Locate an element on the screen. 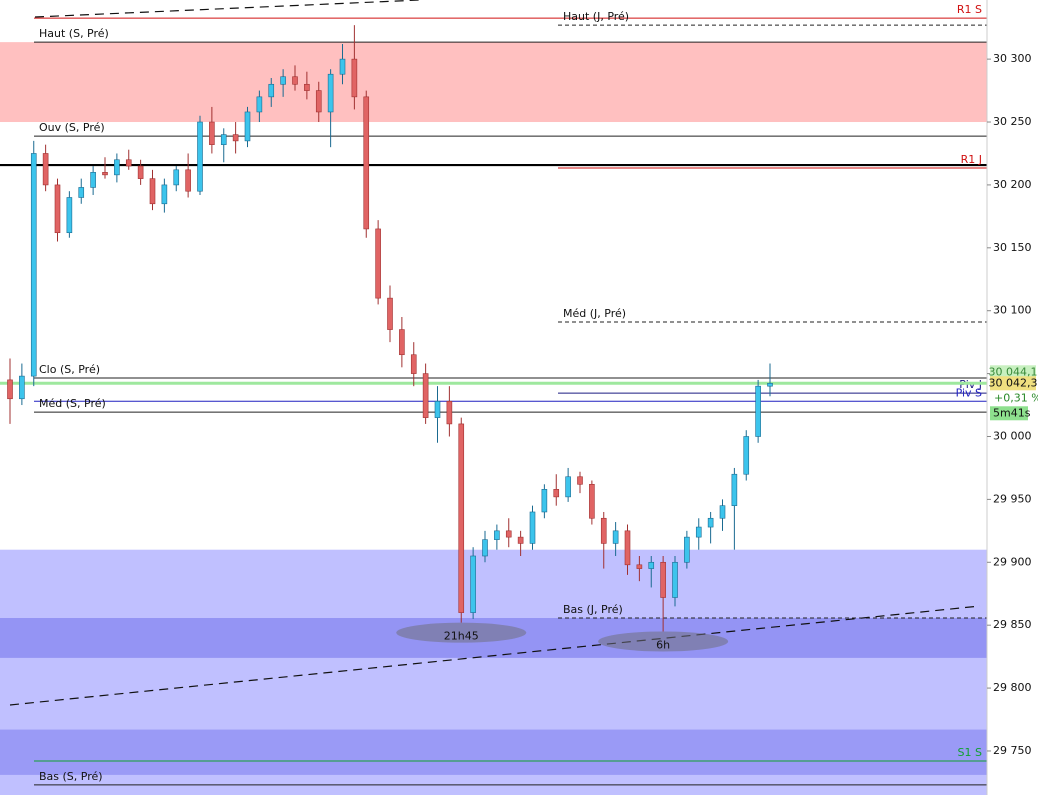 The image size is (1038, 795). y-tick-label: 30 100 is located at coordinates (1012, 310).